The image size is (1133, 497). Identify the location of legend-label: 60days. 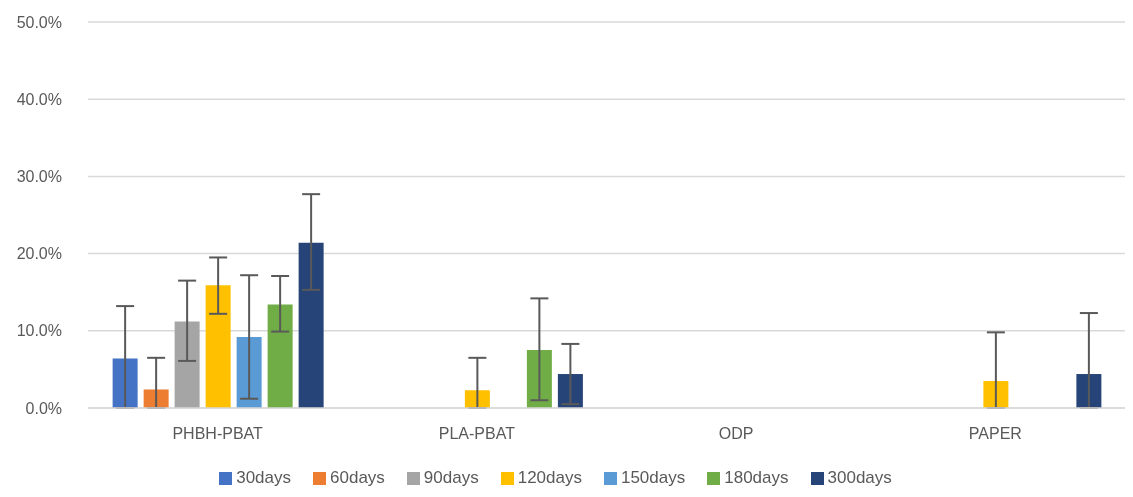
(357, 477).